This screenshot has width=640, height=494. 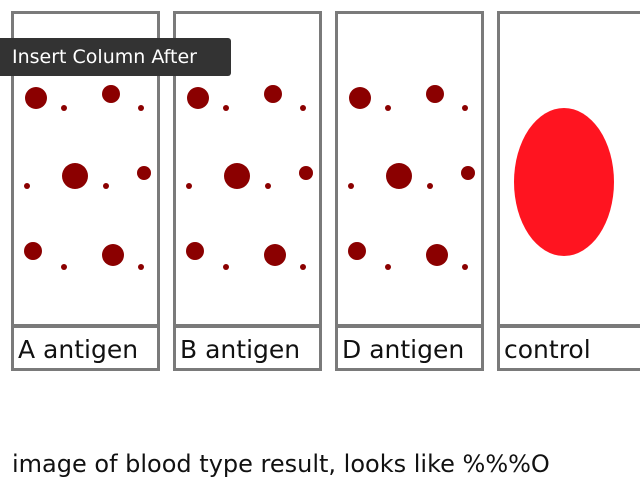 I want to click on agglutination-pattern-b, so click(x=249, y=177).